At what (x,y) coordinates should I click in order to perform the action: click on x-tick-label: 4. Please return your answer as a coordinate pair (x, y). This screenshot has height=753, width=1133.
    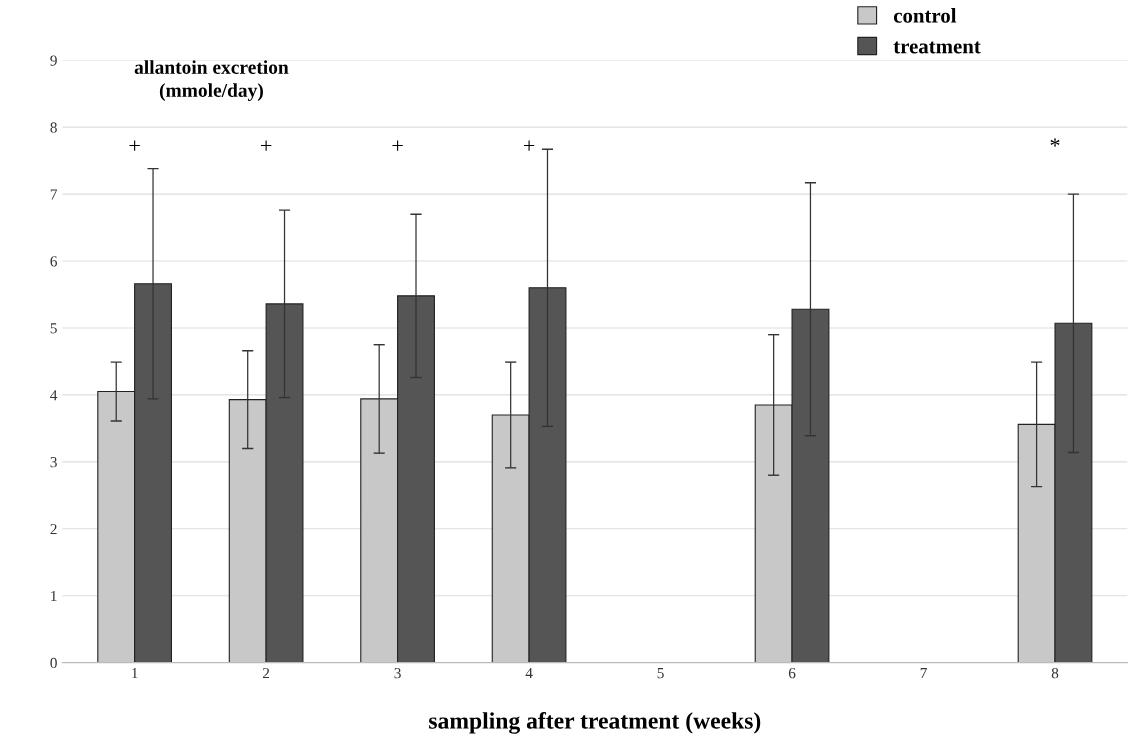
    Looking at the image, I should click on (529, 673).